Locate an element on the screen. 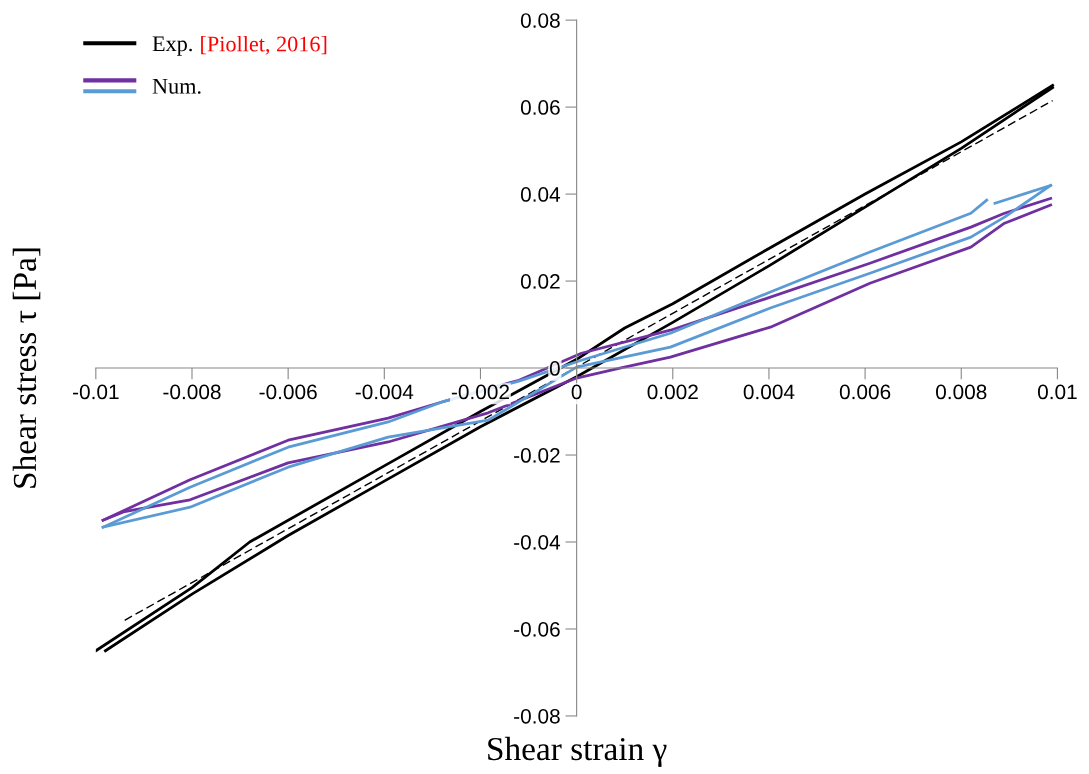  y-tick-label: 0.06 is located at coordinates (540, 107).